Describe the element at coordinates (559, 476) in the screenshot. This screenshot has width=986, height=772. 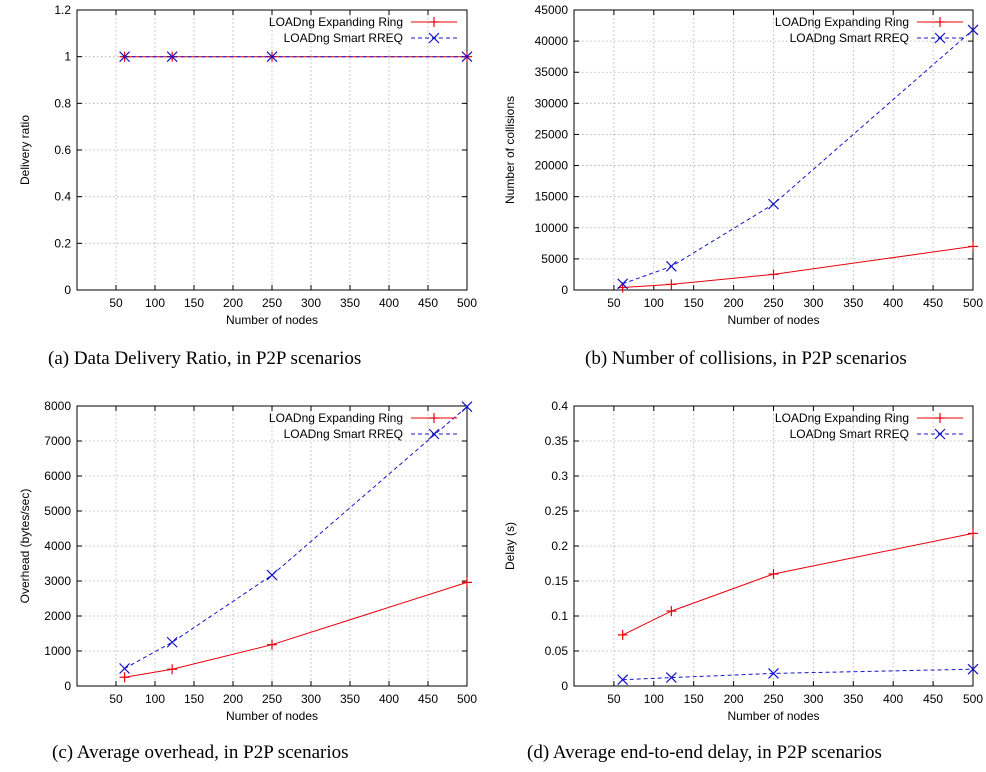
I see `y-tick-label: 0.3` at that location.